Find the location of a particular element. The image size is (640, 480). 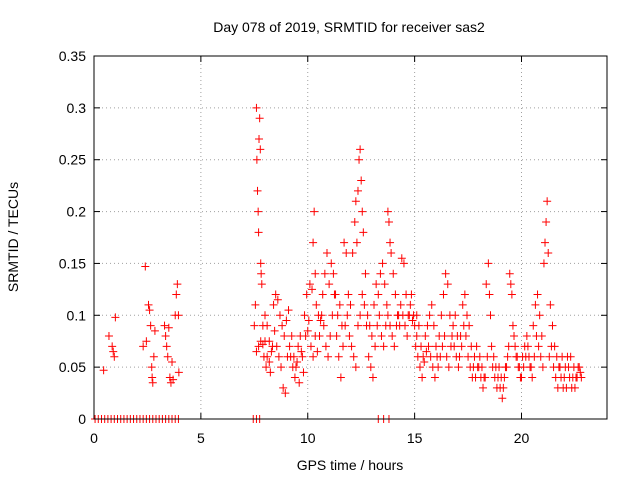

y-tick-label: 0 is located at coordinates (82, 419).